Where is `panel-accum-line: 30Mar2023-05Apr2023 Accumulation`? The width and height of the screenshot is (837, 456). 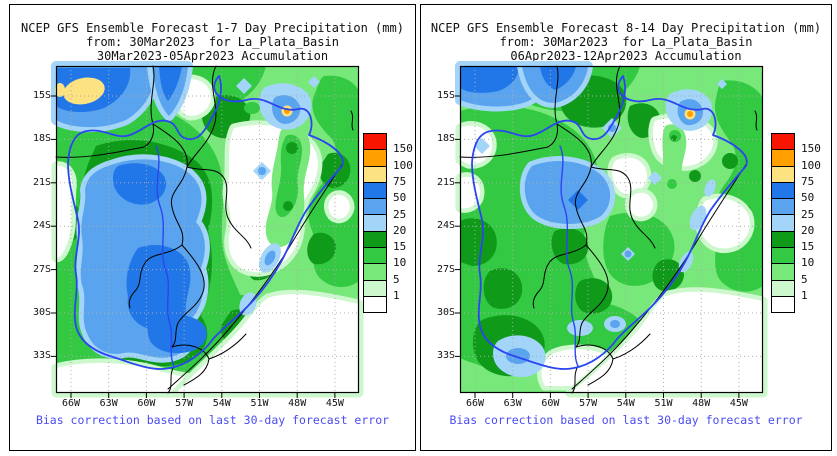
panel-accum-line: 30Mar2023-05Apr2023 Accumulation is located at coordinates (212, 56).